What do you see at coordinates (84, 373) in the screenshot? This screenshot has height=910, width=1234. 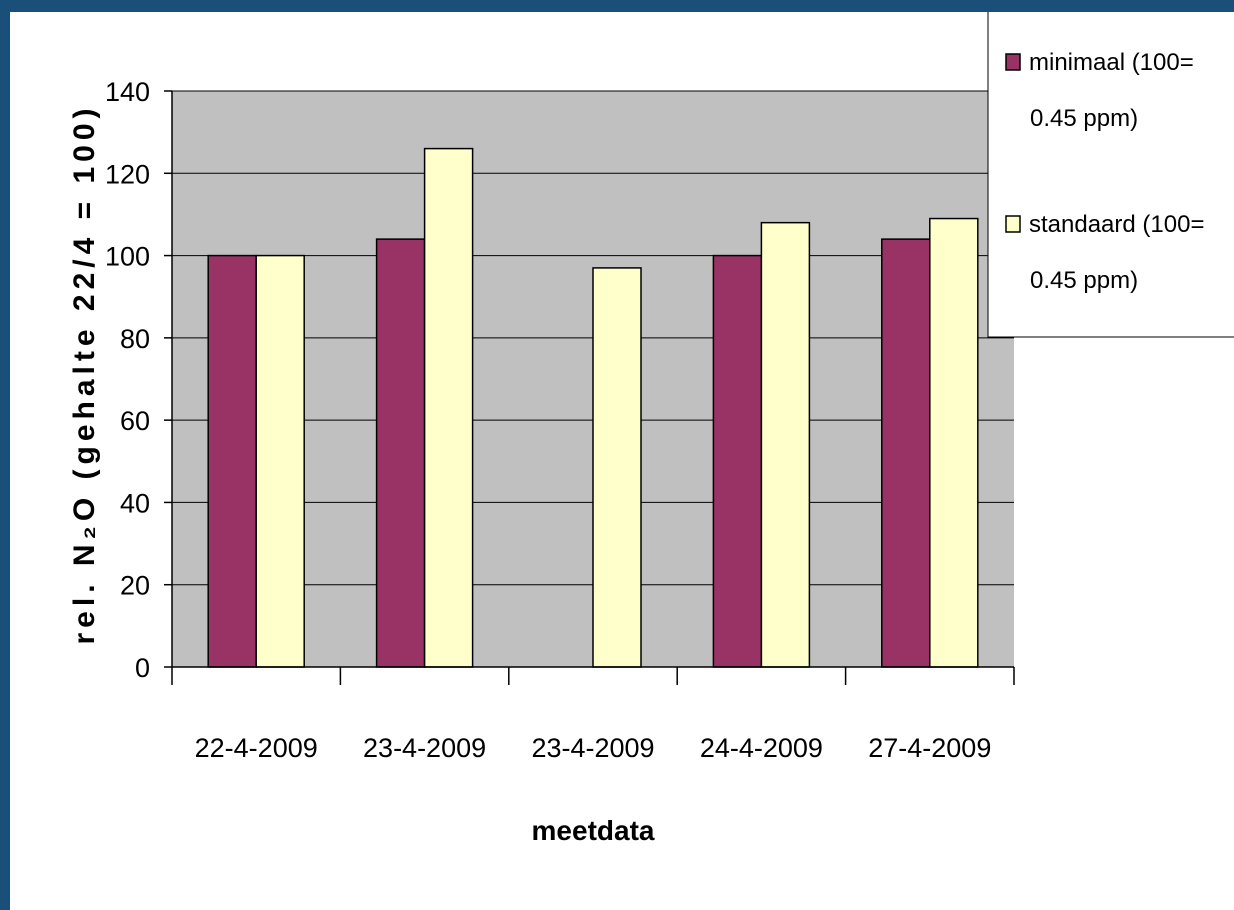 I see `y-axis-title: rel. N₂O (gehalte 22/4 = 100)` at bounding box center [84, 373].